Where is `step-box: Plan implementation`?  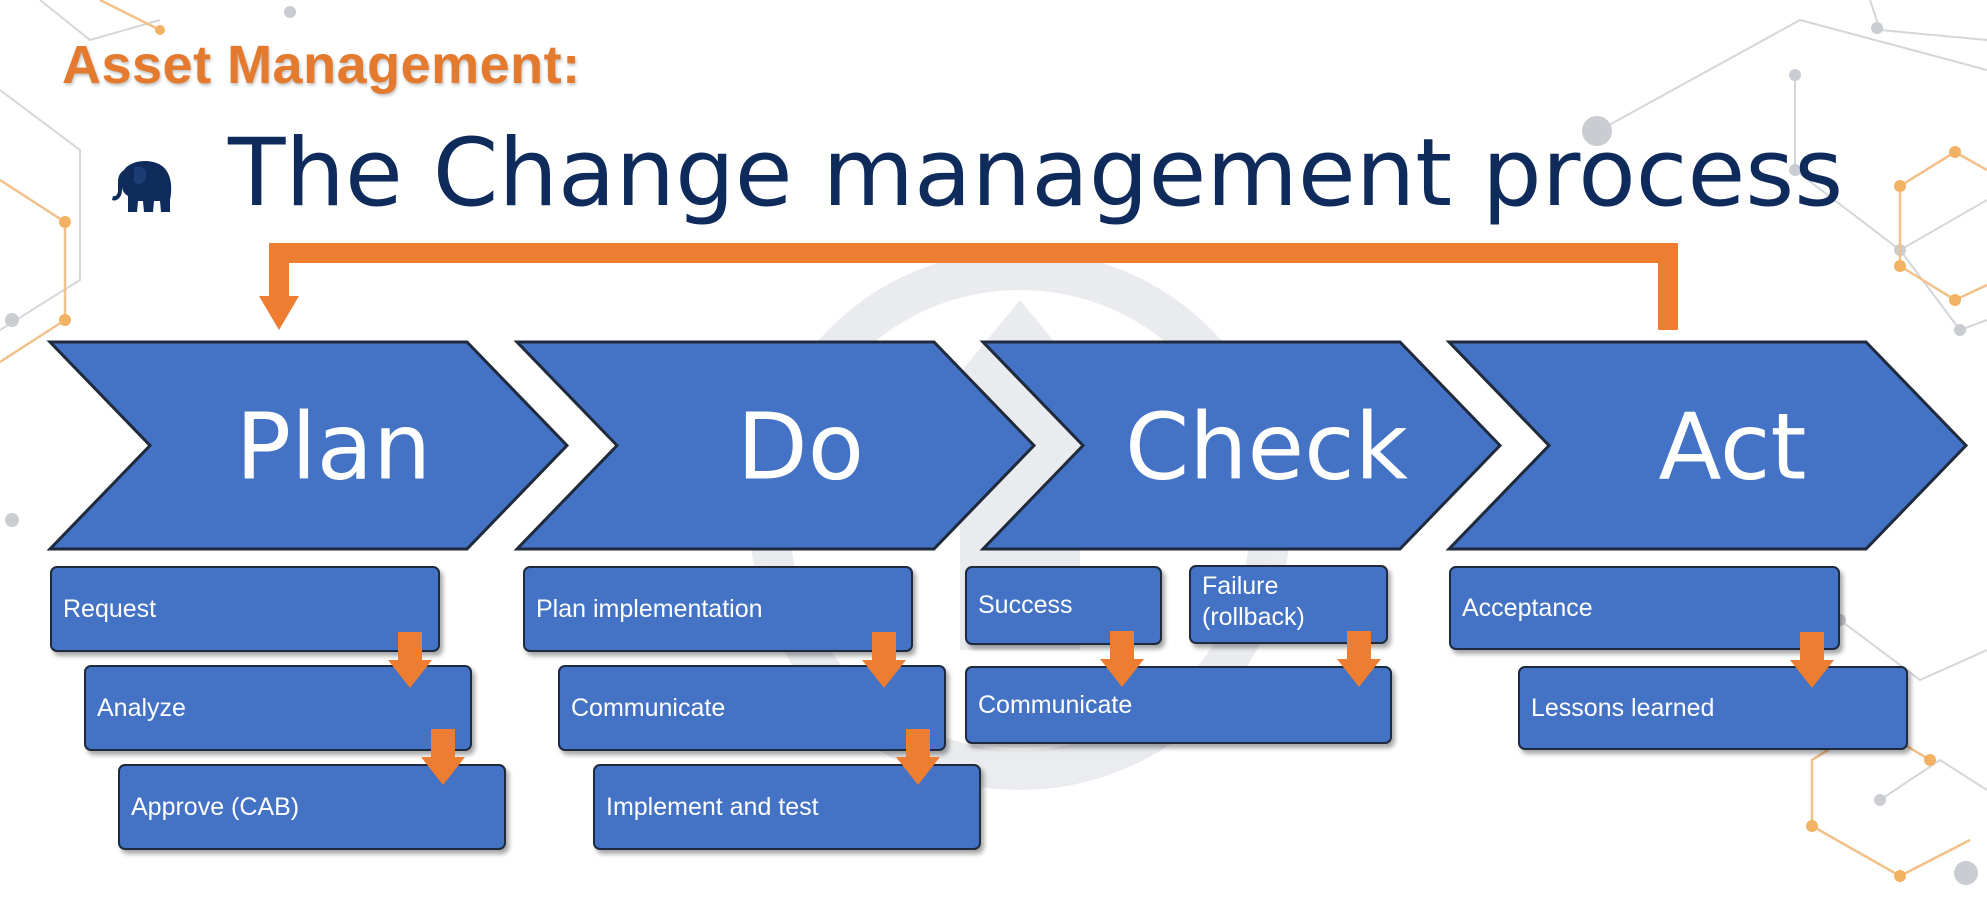 step-box: Plan implementation is located at coordinates (718, 609).